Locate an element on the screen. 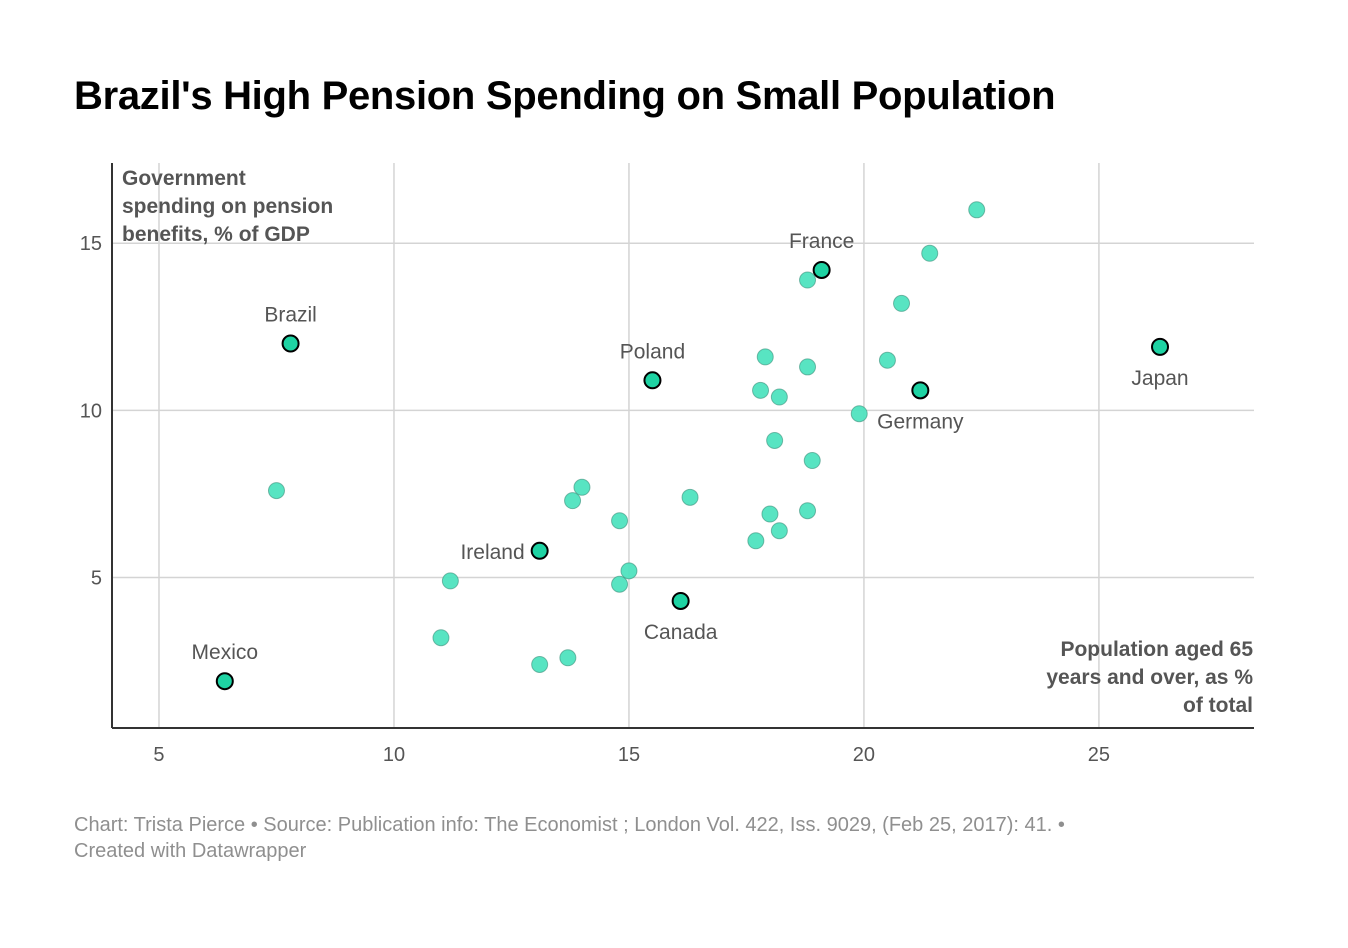 This screenshot has height=948, width=1348. country-label: Brazil is located at coordinates (290, 315).